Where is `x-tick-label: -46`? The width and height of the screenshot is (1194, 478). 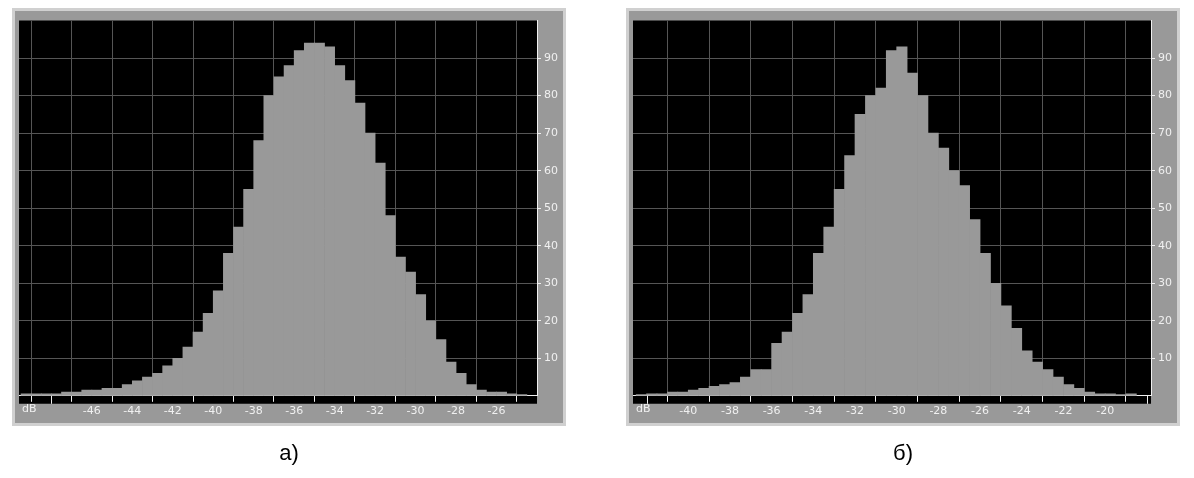
x-tick-label: -46 is located at coordinates (91, 411).